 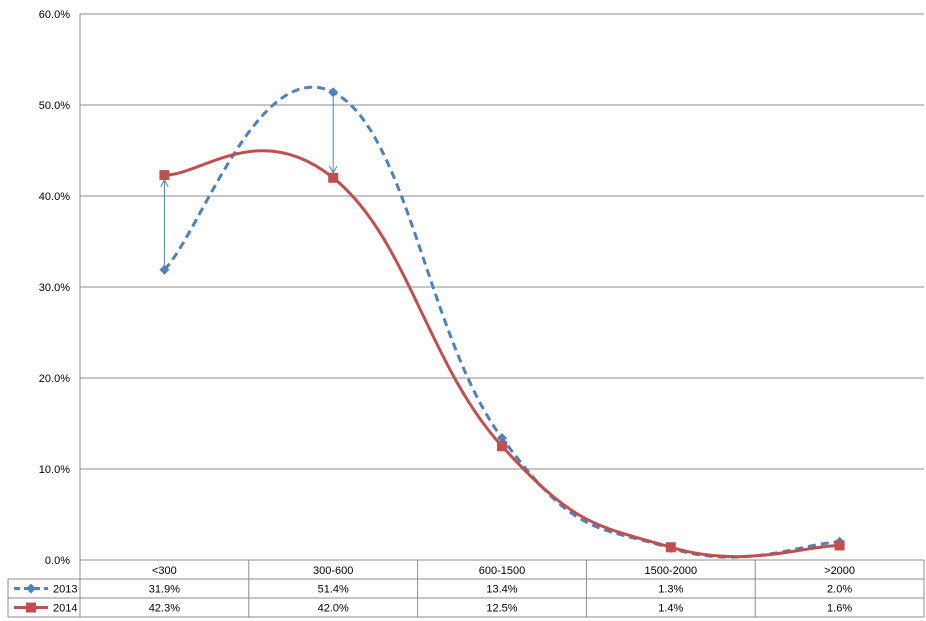 I want to click on data-value-label: 1.6%, so click(x=839, y=609).